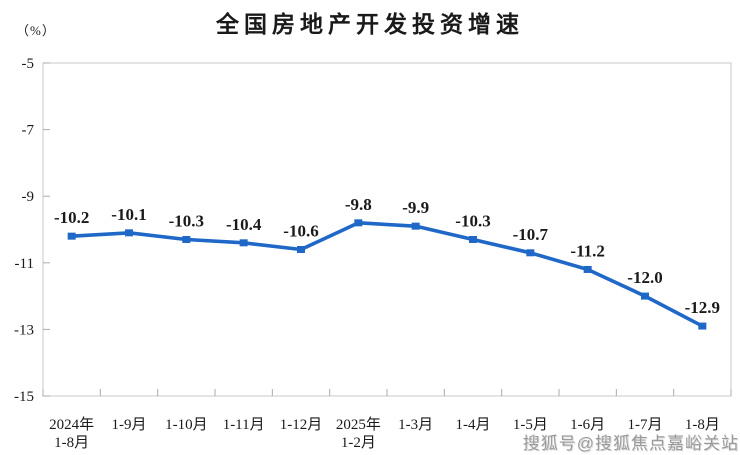  Describe the element at coordinates (244, 224) in the screenshot. I see `data-point-label: -10.4` at that location.